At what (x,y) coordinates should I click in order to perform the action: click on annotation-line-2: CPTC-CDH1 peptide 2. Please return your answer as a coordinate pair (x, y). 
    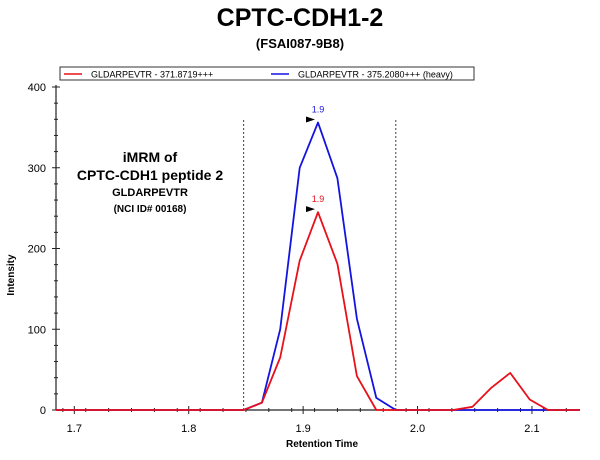
    Looking at the image, I should click on (150, 175).